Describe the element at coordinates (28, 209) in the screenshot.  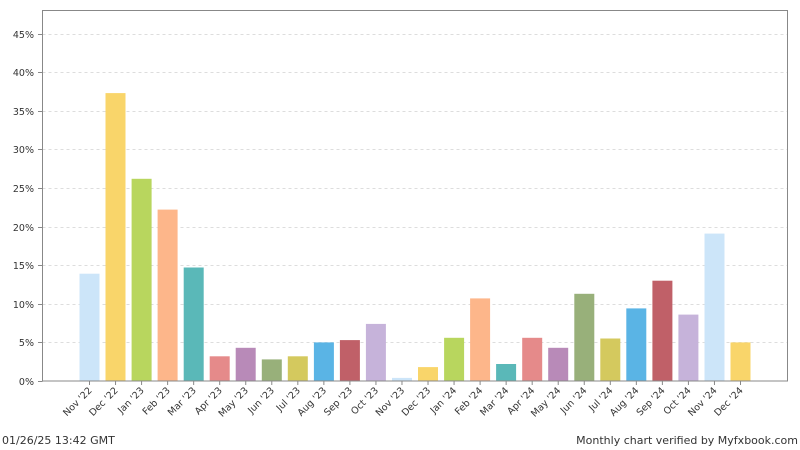
I see `y-axis: 0% 5% 10% 15% 20% 25% 30% 35% 40% 45%` at that location.